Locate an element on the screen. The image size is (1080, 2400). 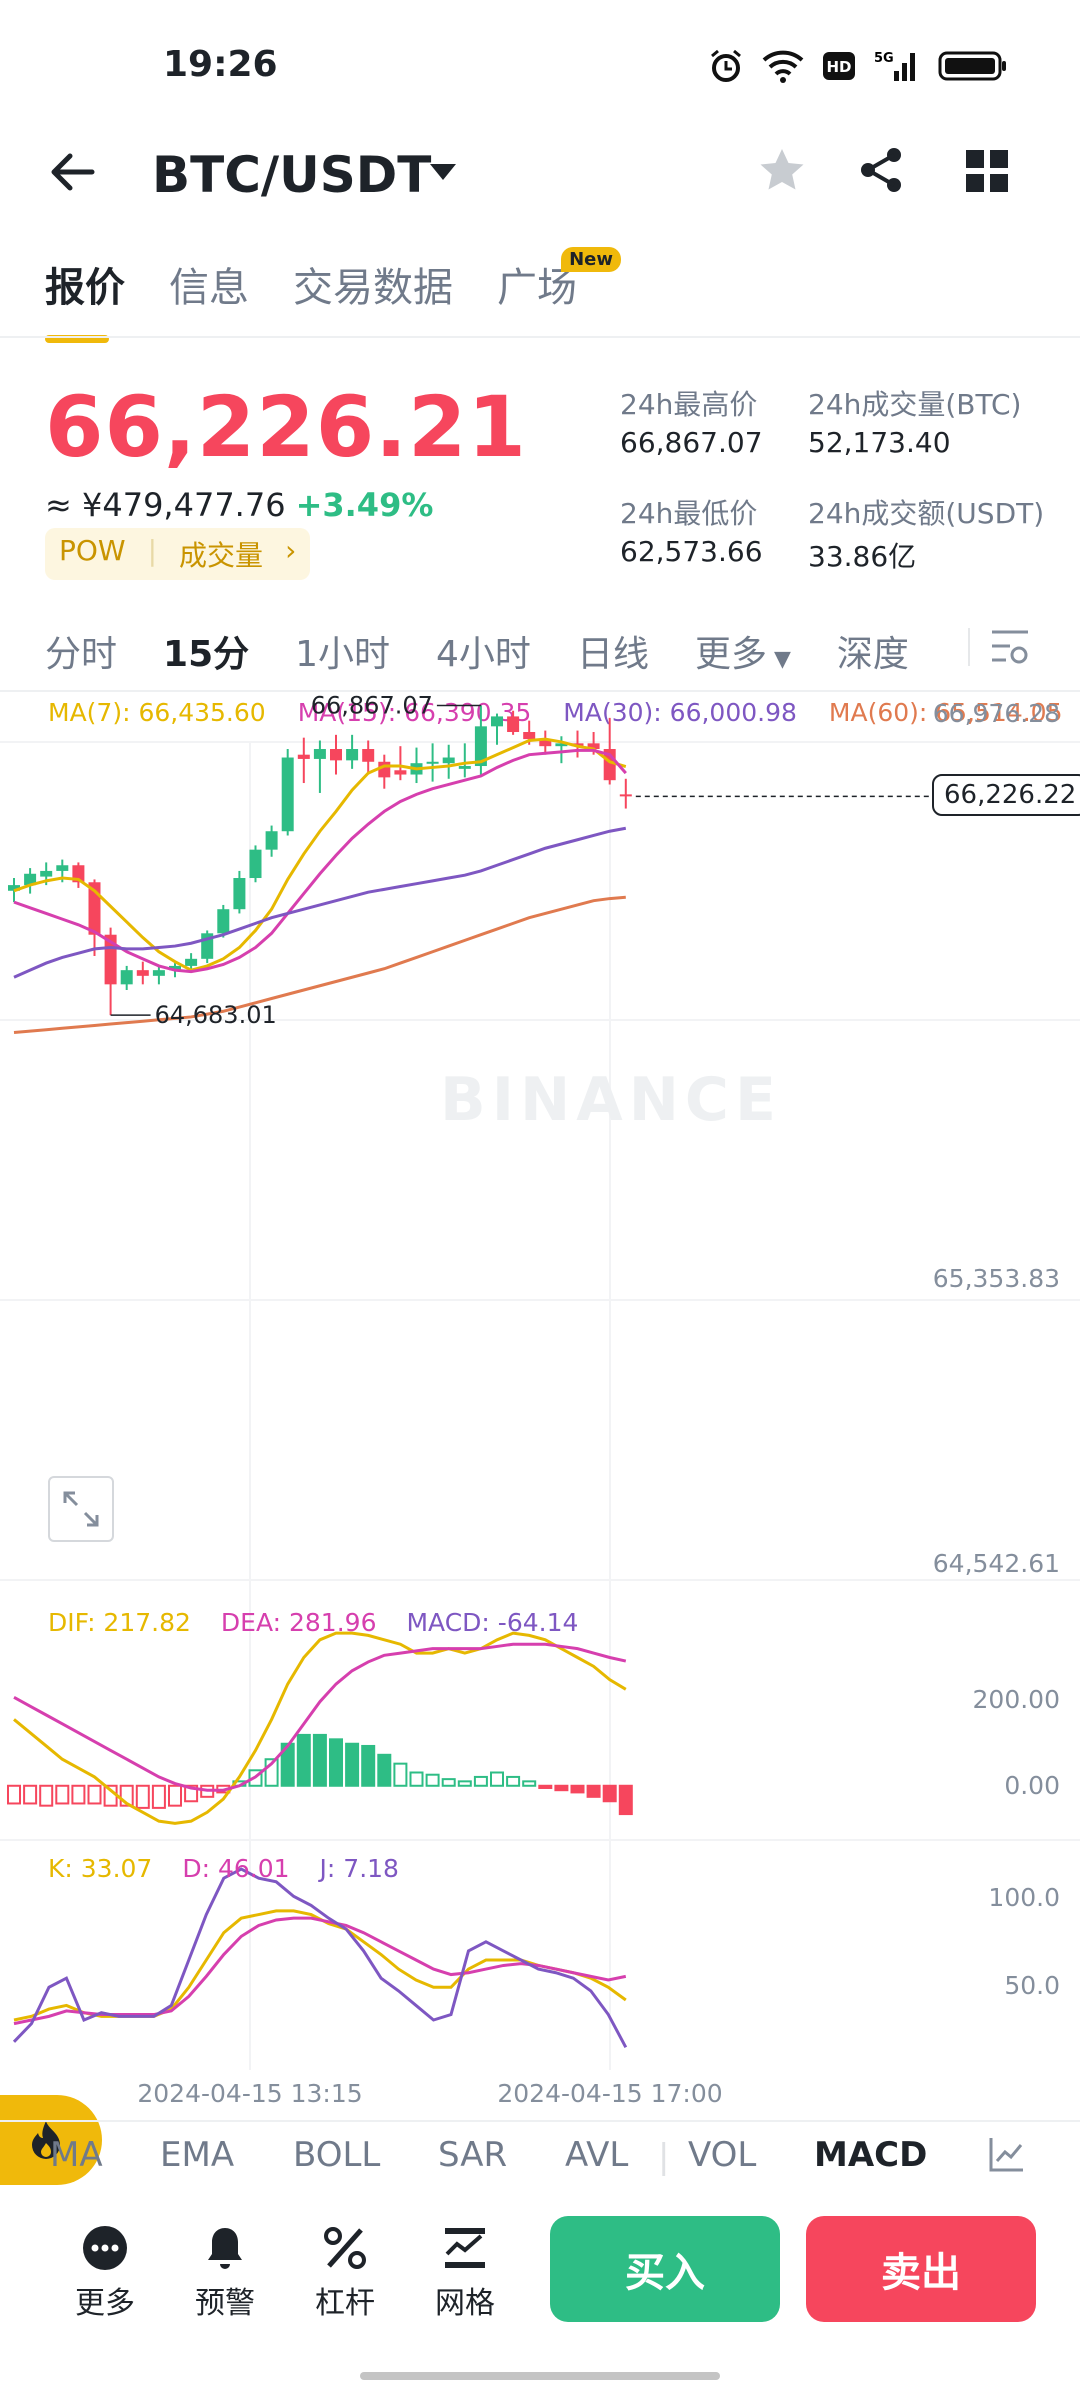
settings-icon is located at coordinates (1010, 647).